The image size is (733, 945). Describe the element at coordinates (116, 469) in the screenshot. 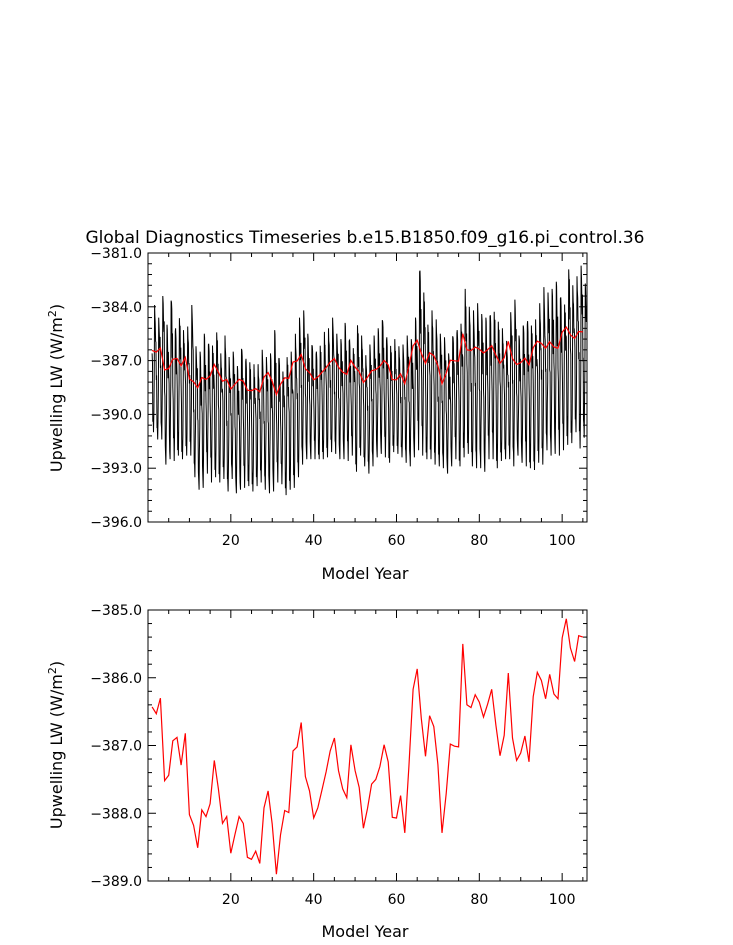

I see `top-y-tick-label: −393.0` at that location.